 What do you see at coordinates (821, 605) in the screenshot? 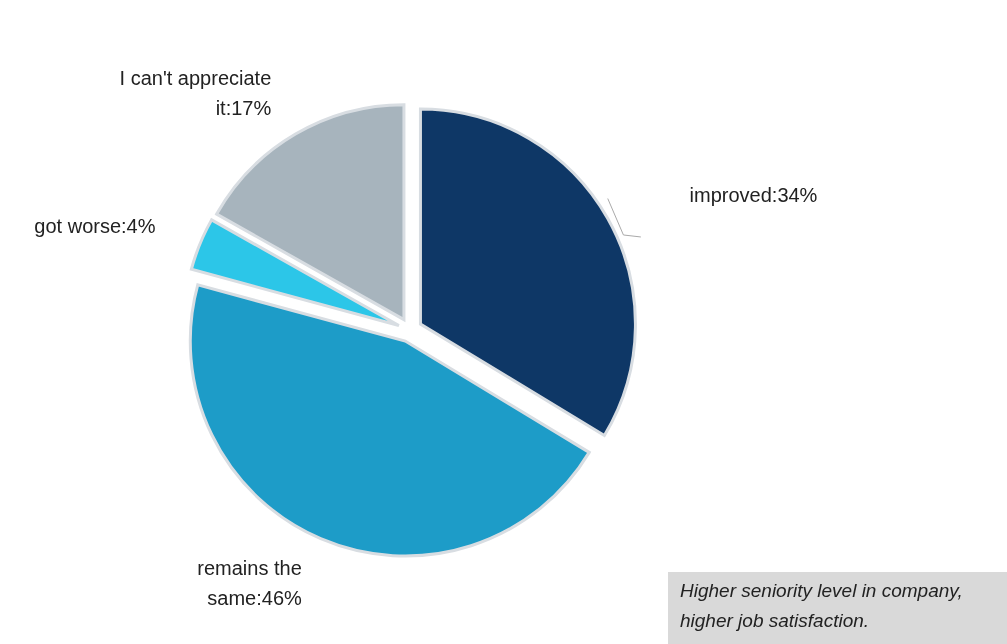
I see `text: Higher seniority level in company, higher job satisfaction.` at bounding box center [821, 605].